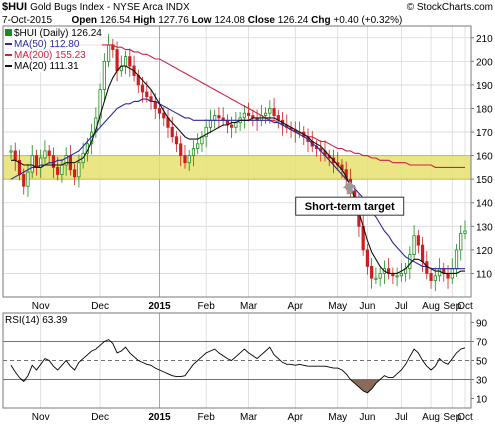  I want to click on price-y-tick-label: 200, so click(484, 62).